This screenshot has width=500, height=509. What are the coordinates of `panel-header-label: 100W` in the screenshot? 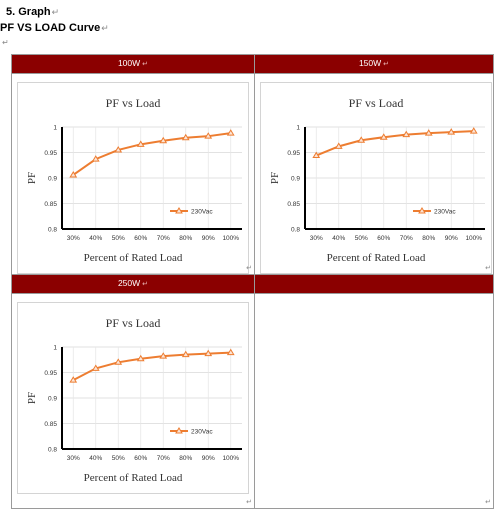 It's located at (129, 63).